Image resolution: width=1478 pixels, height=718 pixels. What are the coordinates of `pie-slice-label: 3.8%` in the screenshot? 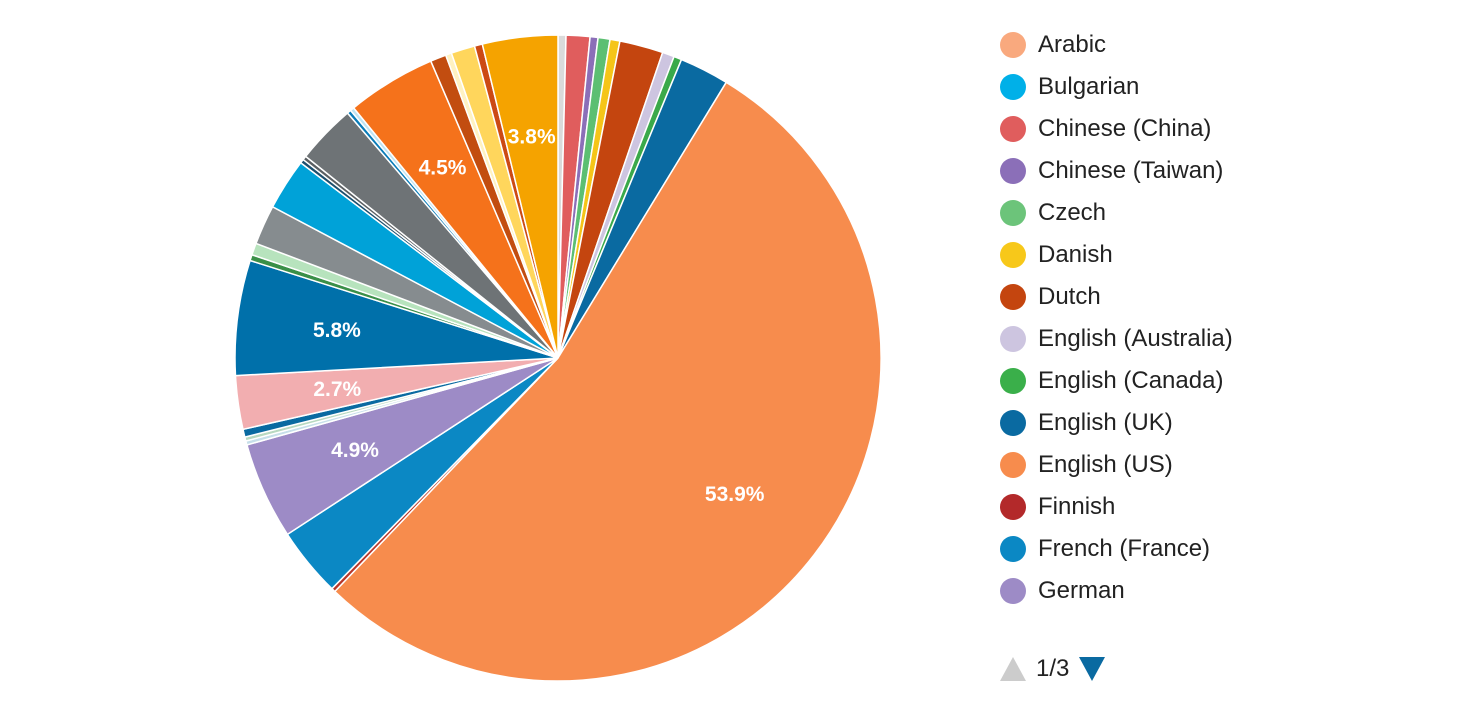 It's located at (532, 137).